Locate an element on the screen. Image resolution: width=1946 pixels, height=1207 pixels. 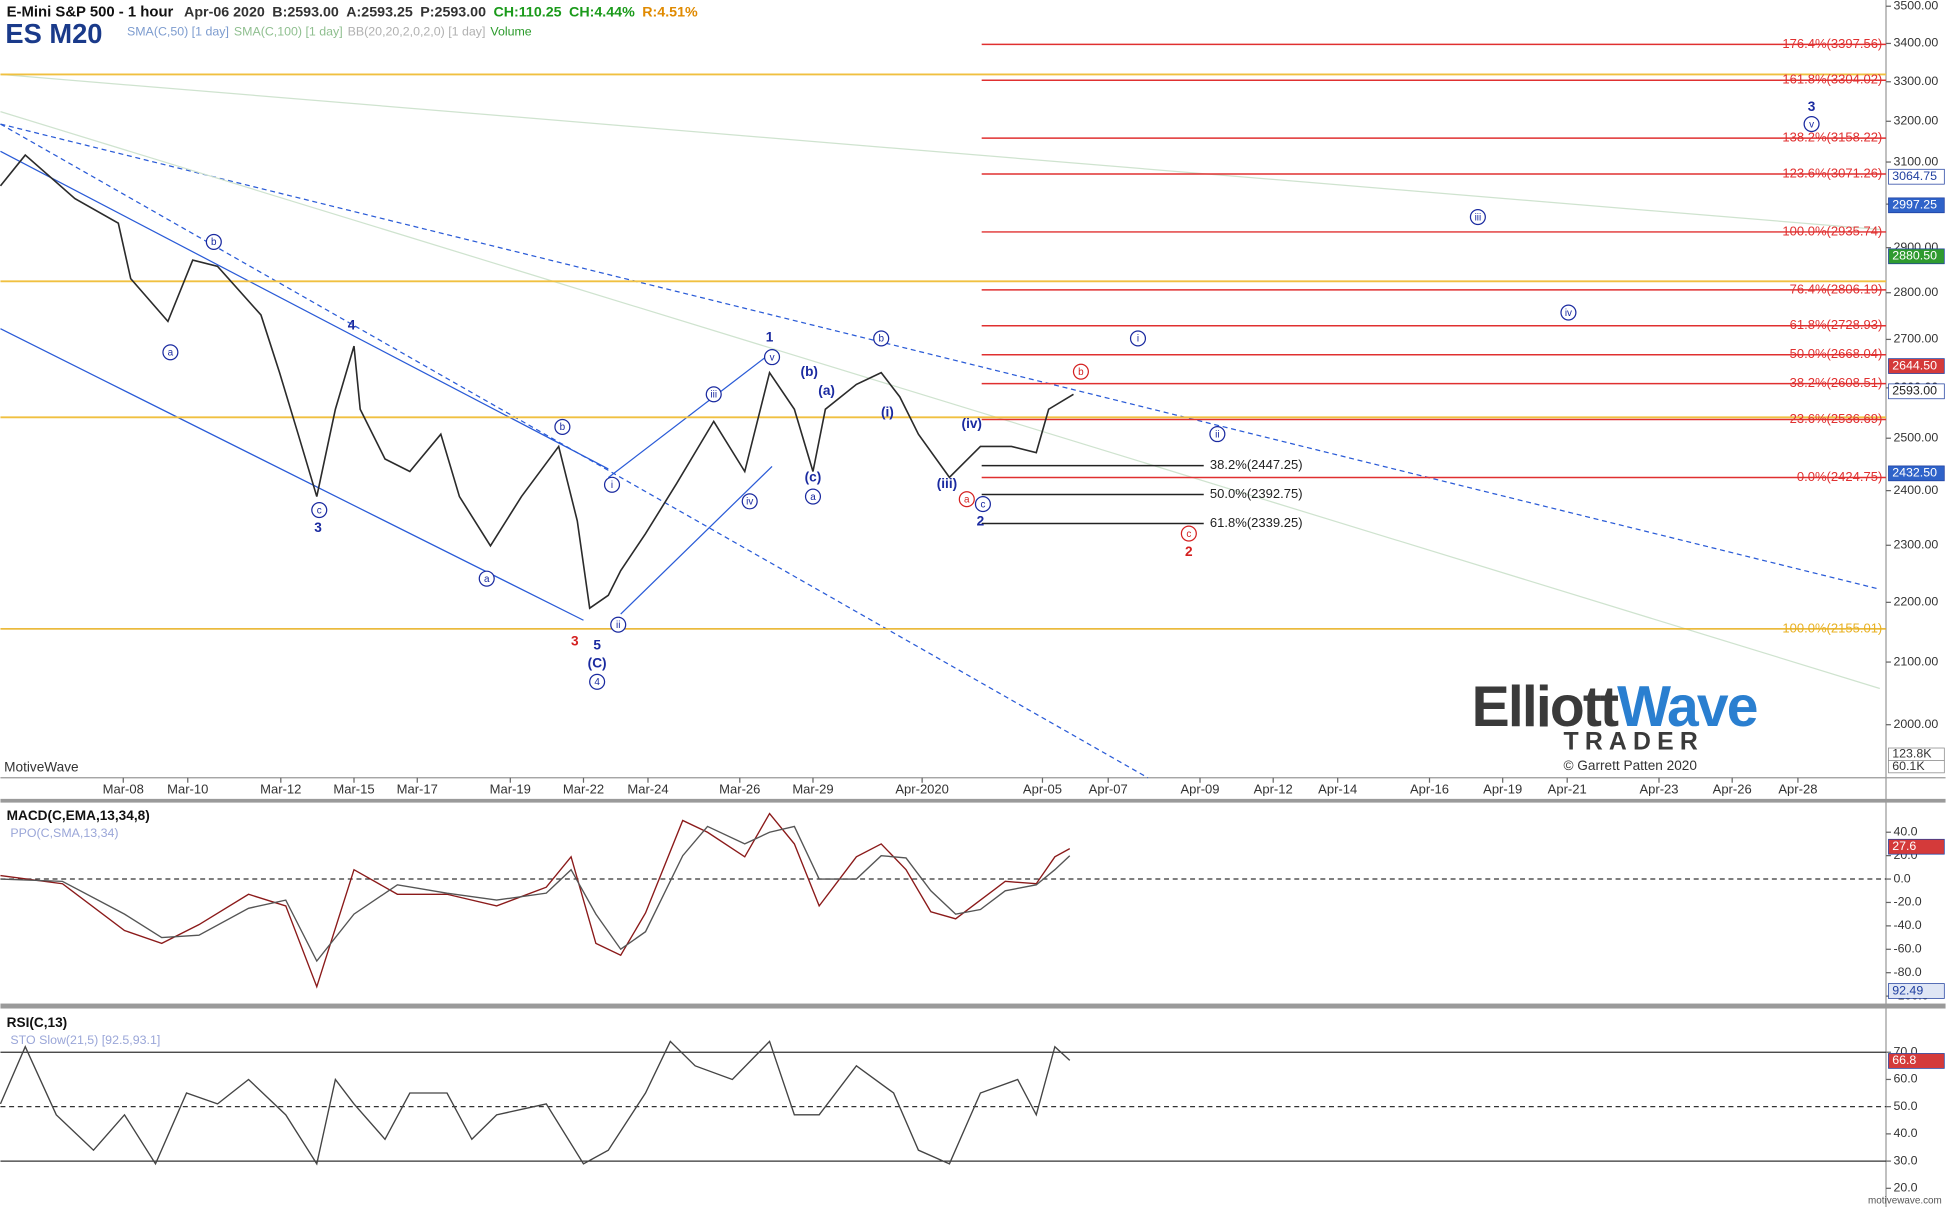
x-tick-label: Apr-12 is located at coordinates (1273, 789).